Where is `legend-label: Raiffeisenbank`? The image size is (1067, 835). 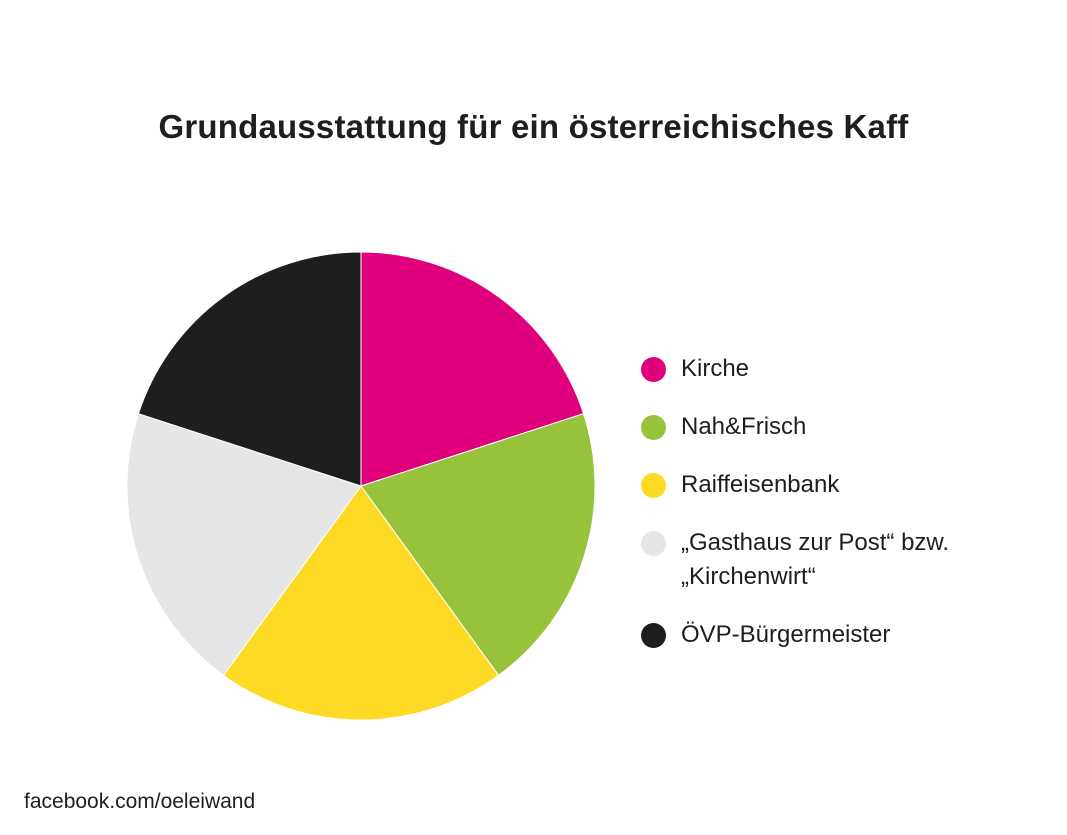 legend-label: Raiffeisenbank is located at coordinates (760, 484).